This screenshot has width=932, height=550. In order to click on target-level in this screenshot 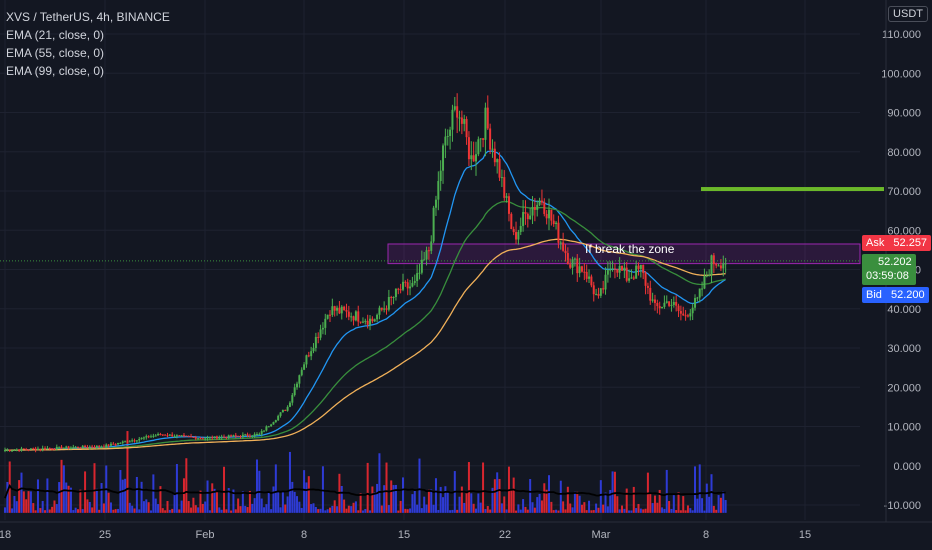, I will do `click(792, 189)`.